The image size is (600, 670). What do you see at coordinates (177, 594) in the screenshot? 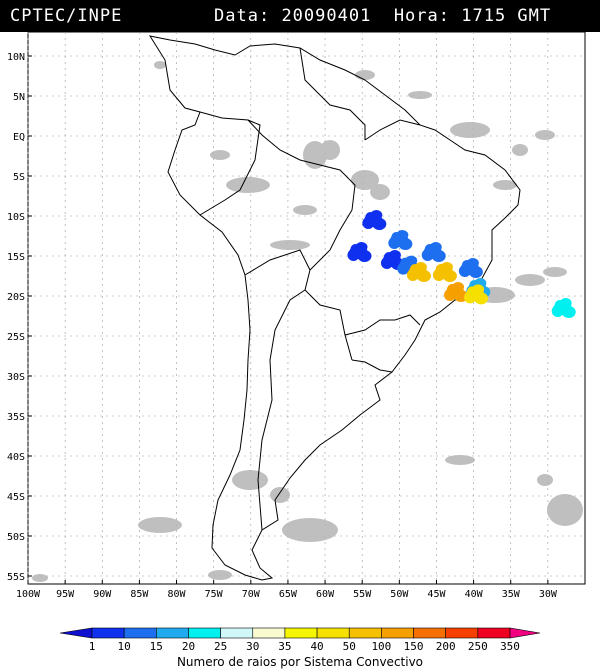
I see `lon-tick-label: 80W` at bounding box center [177, 594].